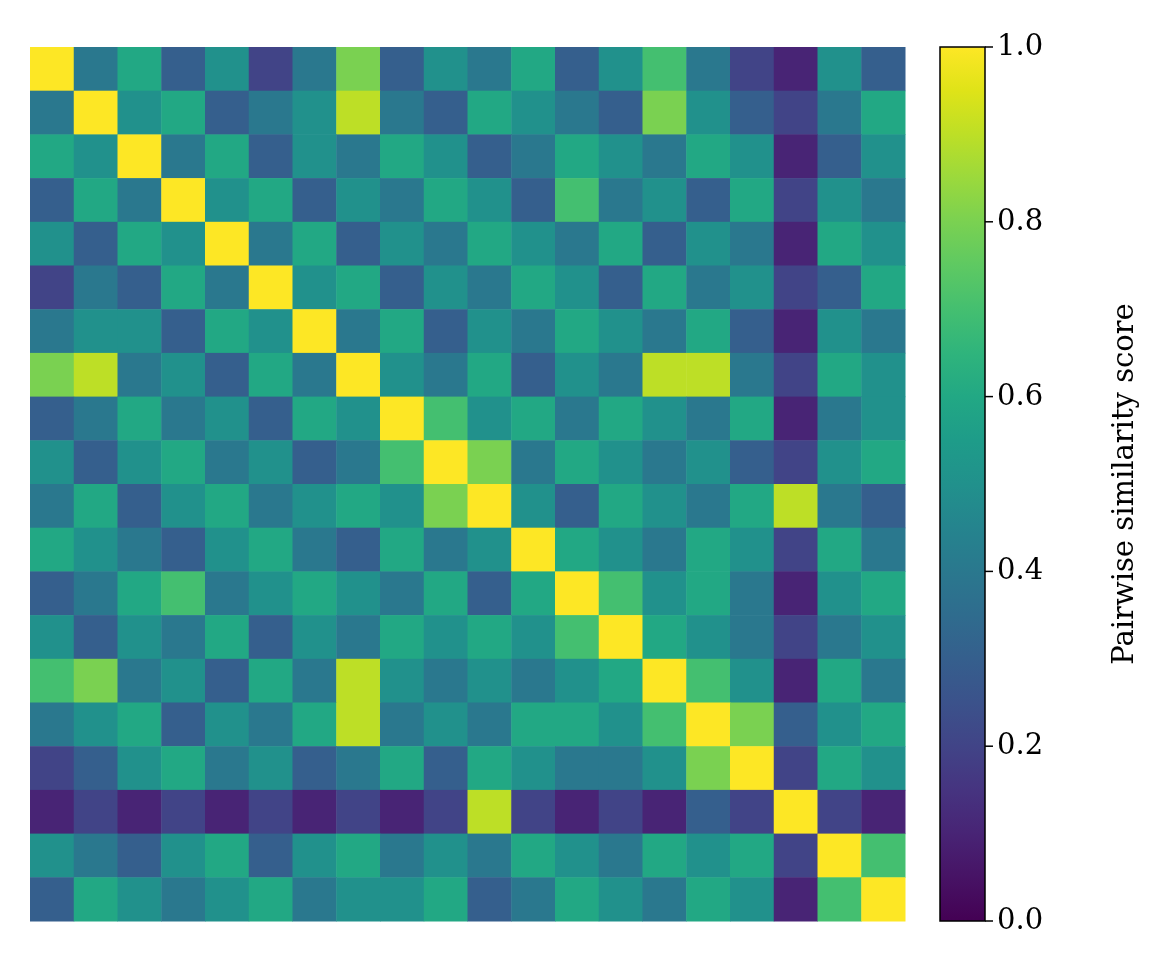 This screenshot has height=980, width=1170. What do you see at coordinates (1123, 484) in the screenshot?
I see `color-bar-title: Pairwise similarity score` at bounding box center [1123, 484].